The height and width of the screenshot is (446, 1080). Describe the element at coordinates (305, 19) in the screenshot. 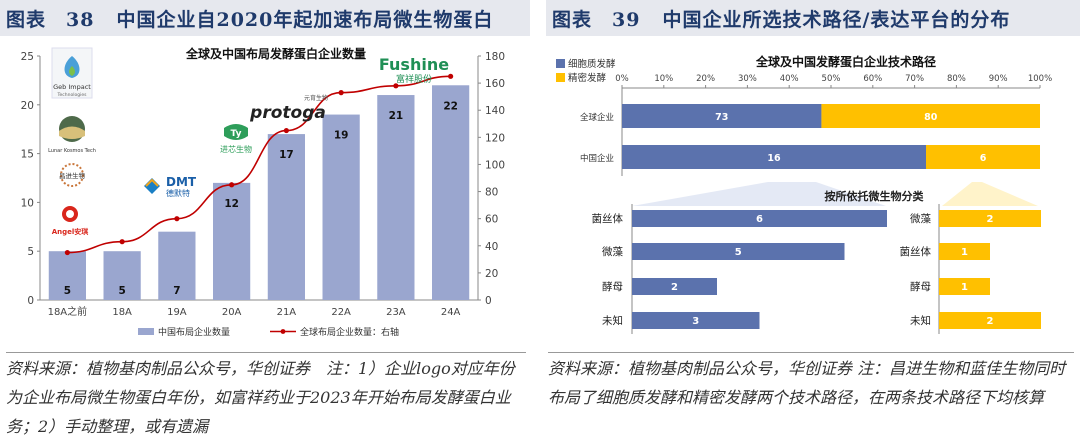

I see `chart38-header-title: 中国企业自2020年起加速布局微生物蛋白` at that location.